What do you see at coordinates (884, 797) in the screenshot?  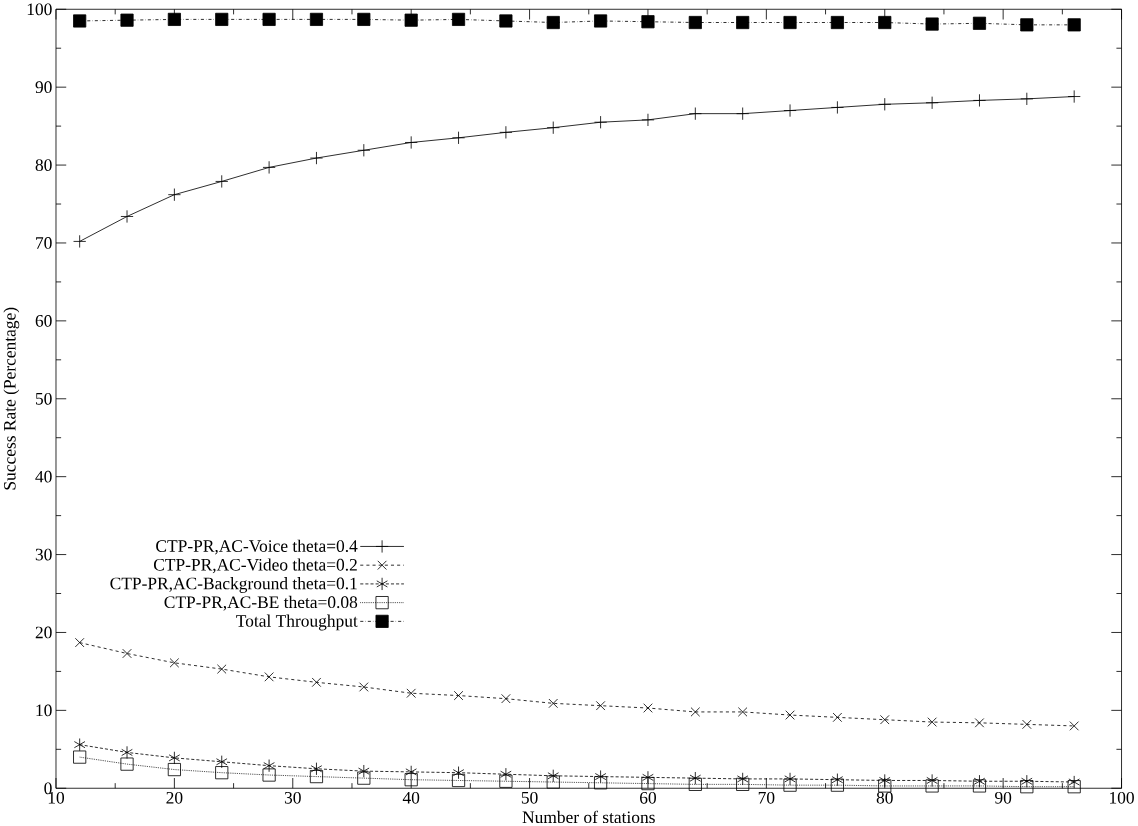 I see `x-tick-label: 80` at bounding box center [884, 797].